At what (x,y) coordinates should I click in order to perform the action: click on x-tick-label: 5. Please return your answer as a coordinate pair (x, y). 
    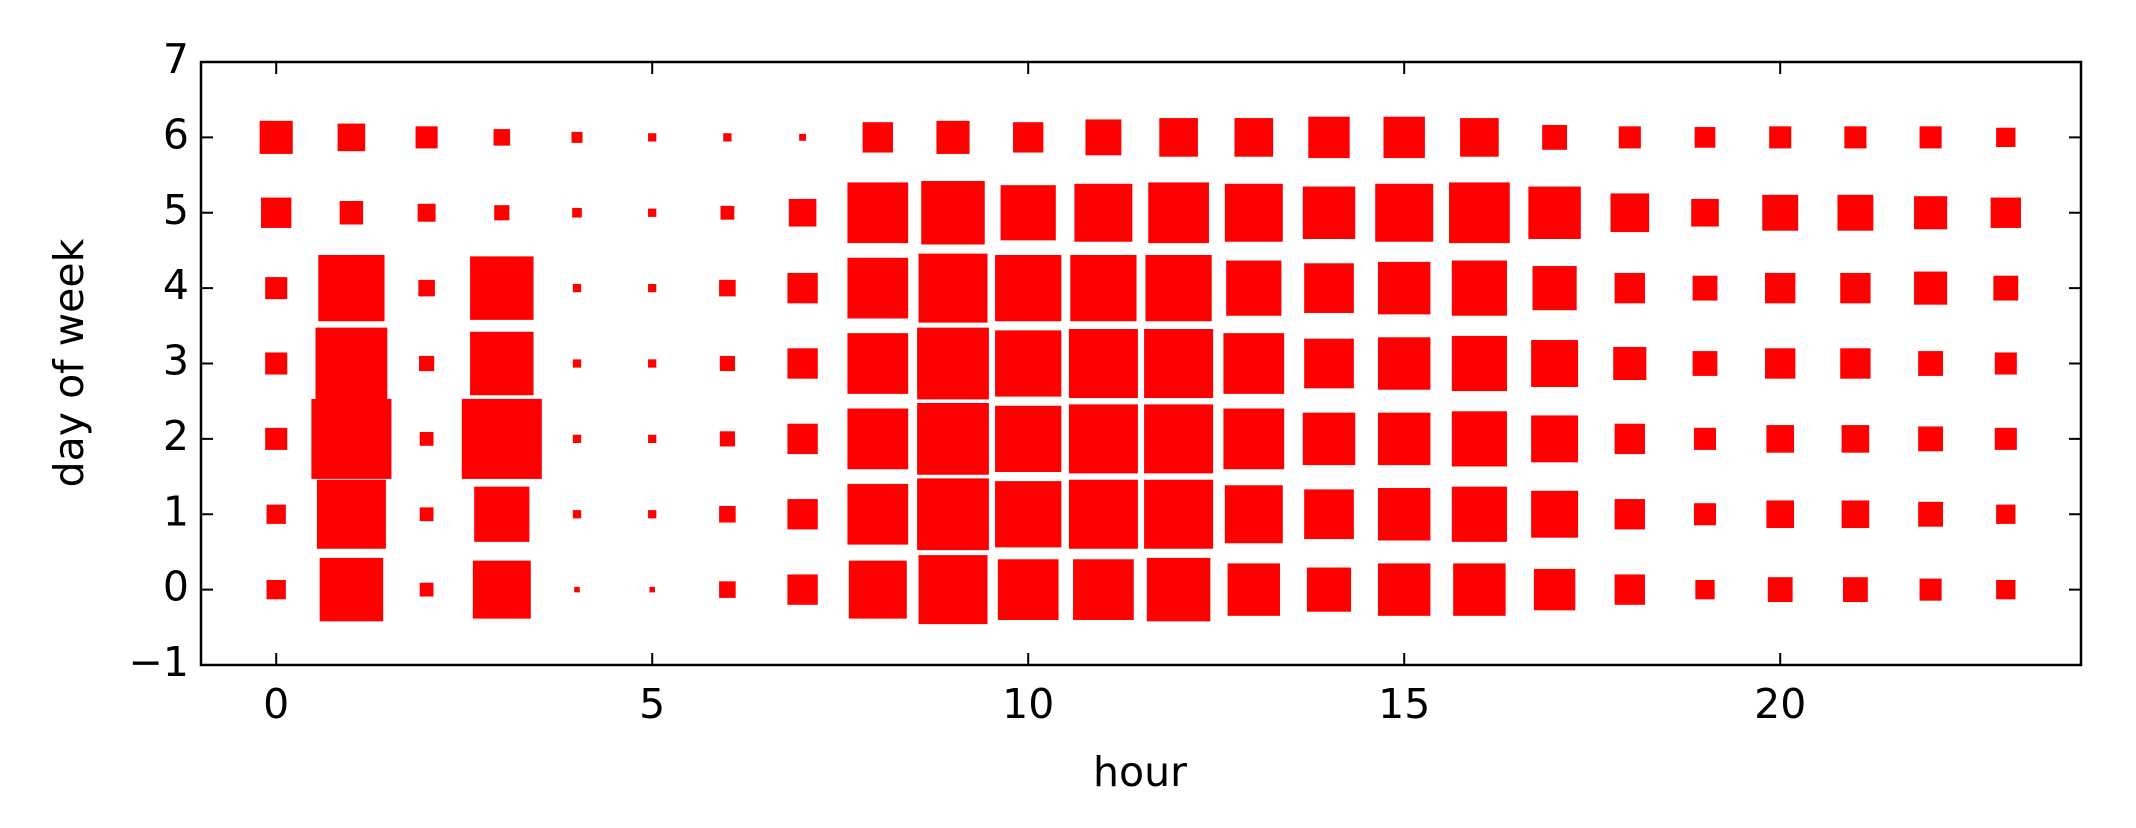
    Looking at the image, I should click on (652, 704).